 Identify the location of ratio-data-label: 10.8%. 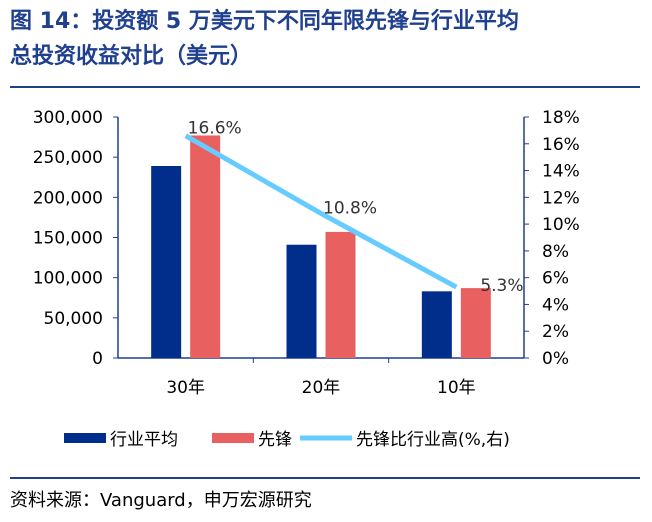
(350, 208).